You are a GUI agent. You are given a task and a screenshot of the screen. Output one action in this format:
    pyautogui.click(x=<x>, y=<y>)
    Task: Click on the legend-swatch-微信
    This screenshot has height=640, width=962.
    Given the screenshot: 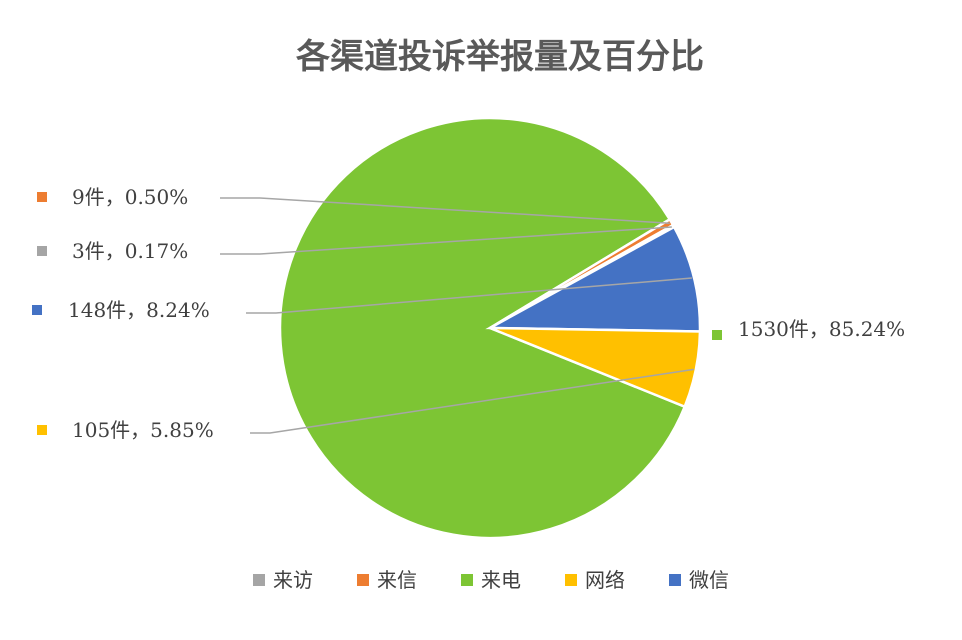 What is the action you would take?
    pyautogui.click(x=675, y=580)
    